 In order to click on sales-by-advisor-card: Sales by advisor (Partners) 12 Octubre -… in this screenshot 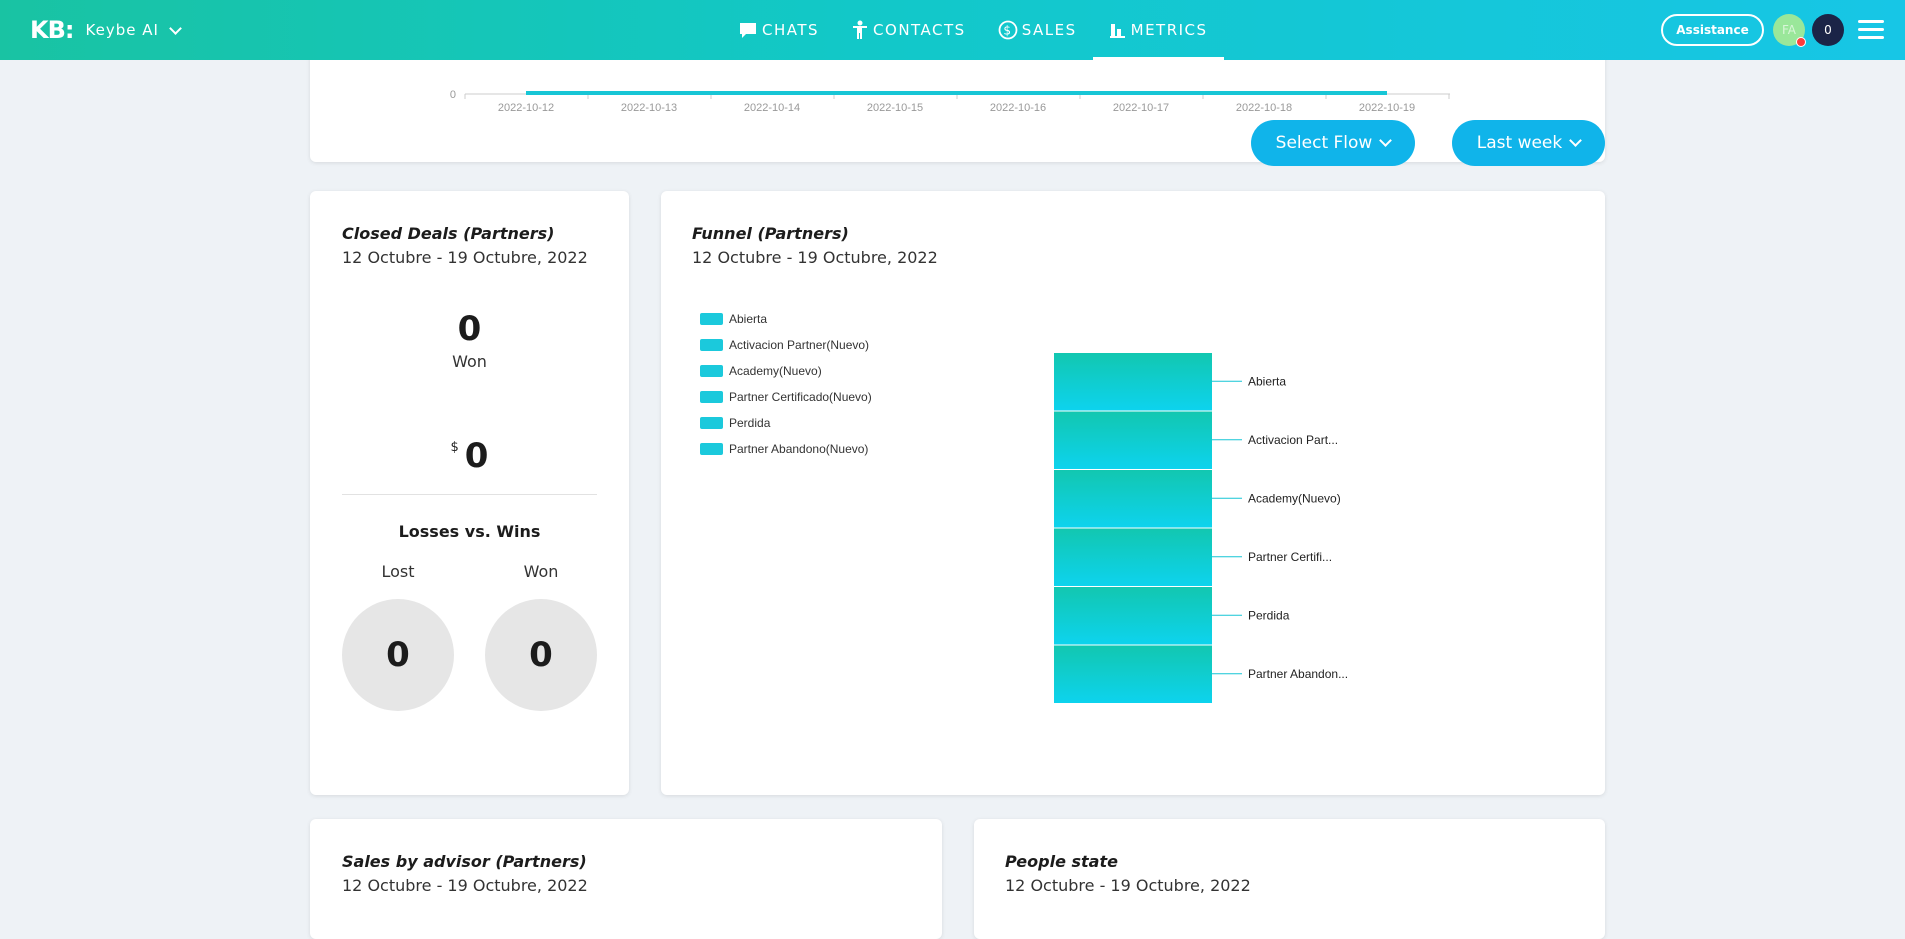, I will do `click(626, 879)`.